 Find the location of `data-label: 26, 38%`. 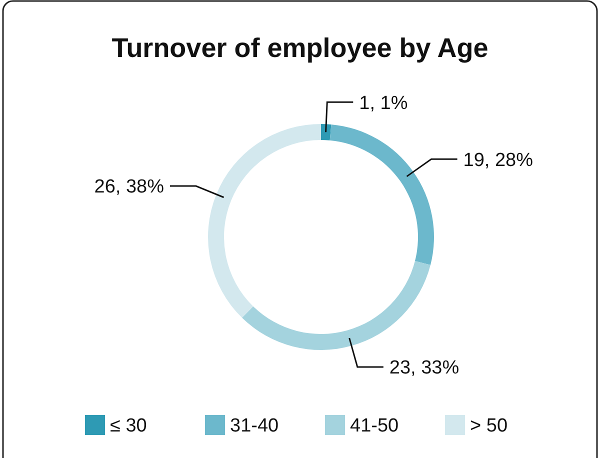

data-label: 26, 38% is located at coordinates (129, 187).